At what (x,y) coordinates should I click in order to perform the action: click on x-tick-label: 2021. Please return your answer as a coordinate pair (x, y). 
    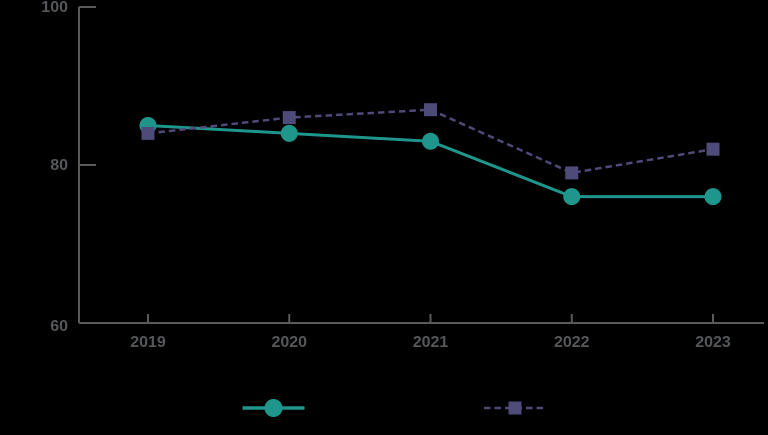
    Looking at the image, I should click on (431, 342).